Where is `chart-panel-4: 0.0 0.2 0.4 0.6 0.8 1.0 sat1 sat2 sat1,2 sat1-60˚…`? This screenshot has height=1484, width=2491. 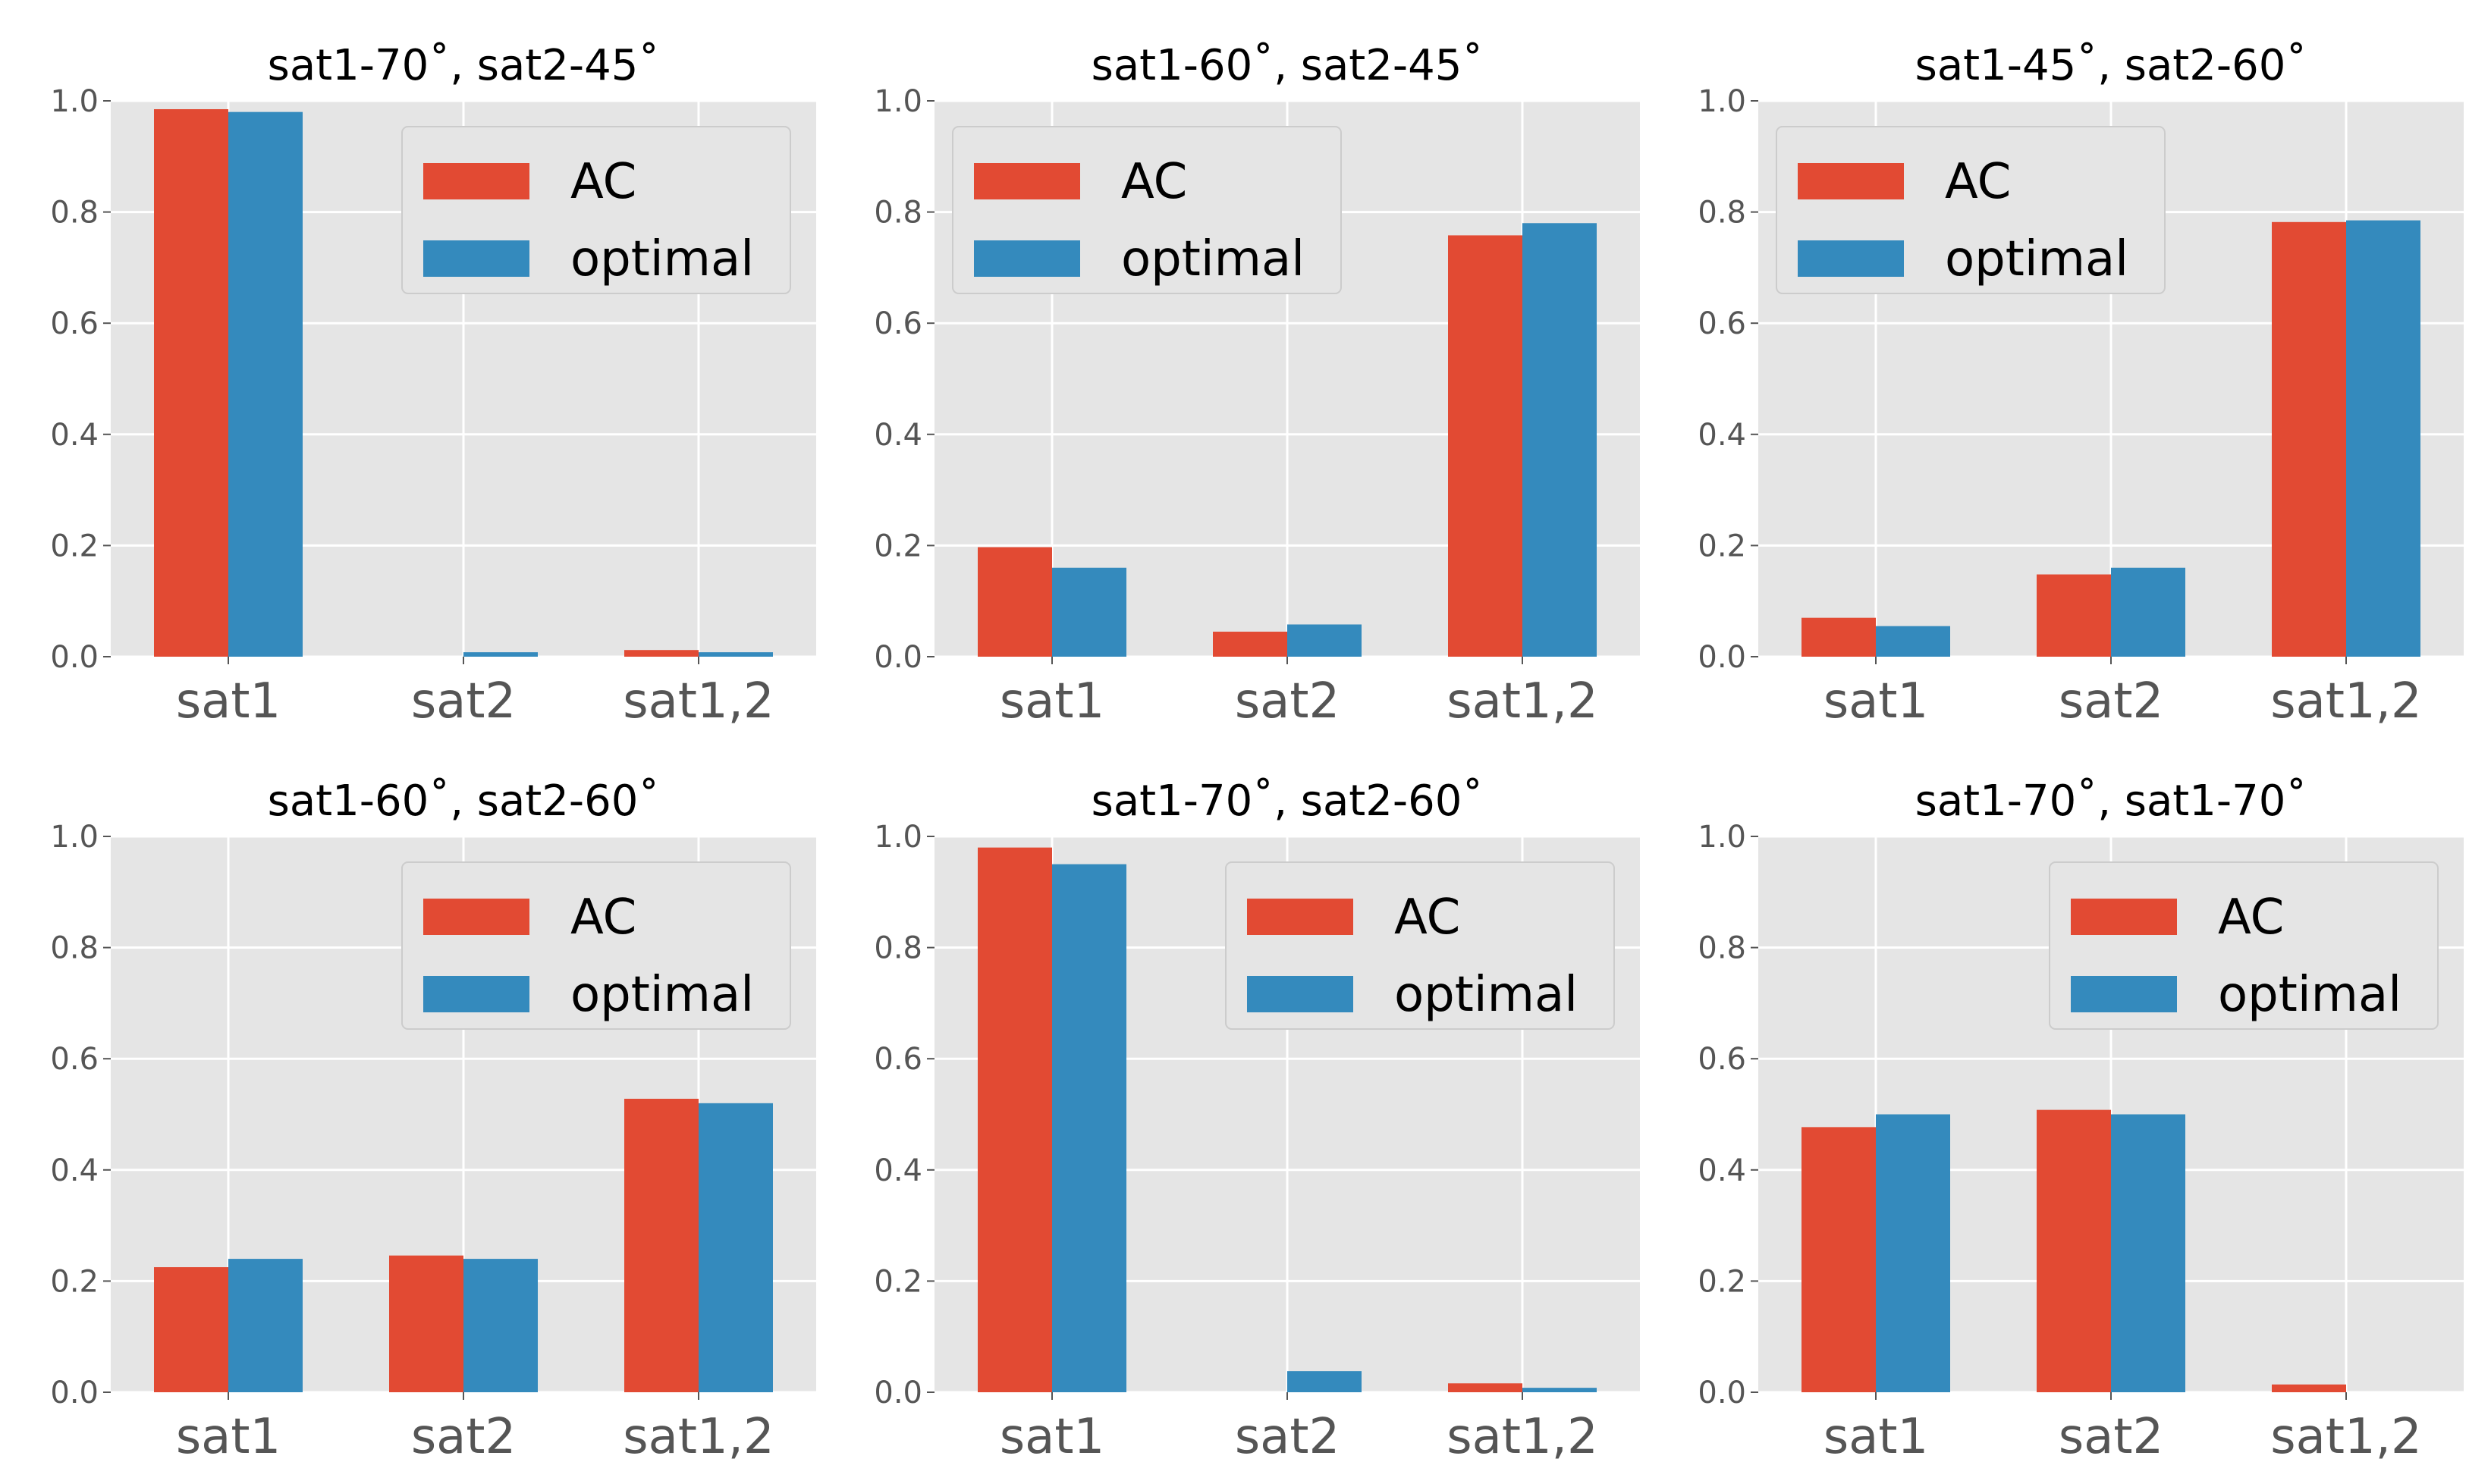 chart-panel-4: 0.0 0.2 0.4 0.6 0.8 1.0 sat1 sat2 sat1,2 sat1-60˚… is located at coordinates (433, 1121).